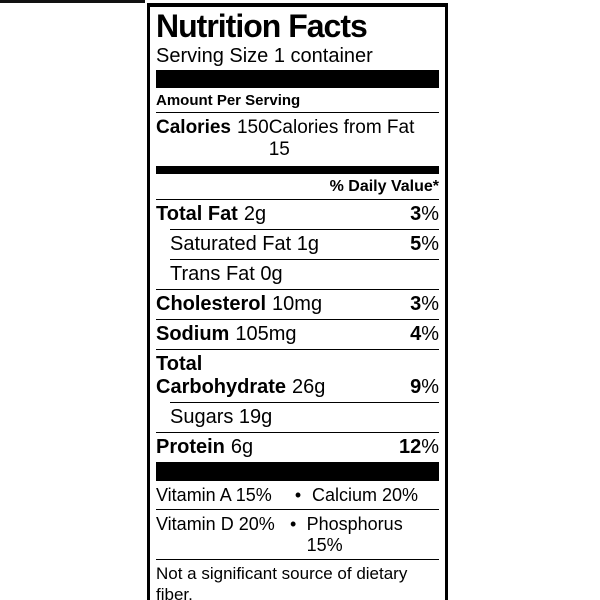 The width and height of the screenshot is (600, 600). I want to click on calories-value-group: Calories 150, so click(212, 139).